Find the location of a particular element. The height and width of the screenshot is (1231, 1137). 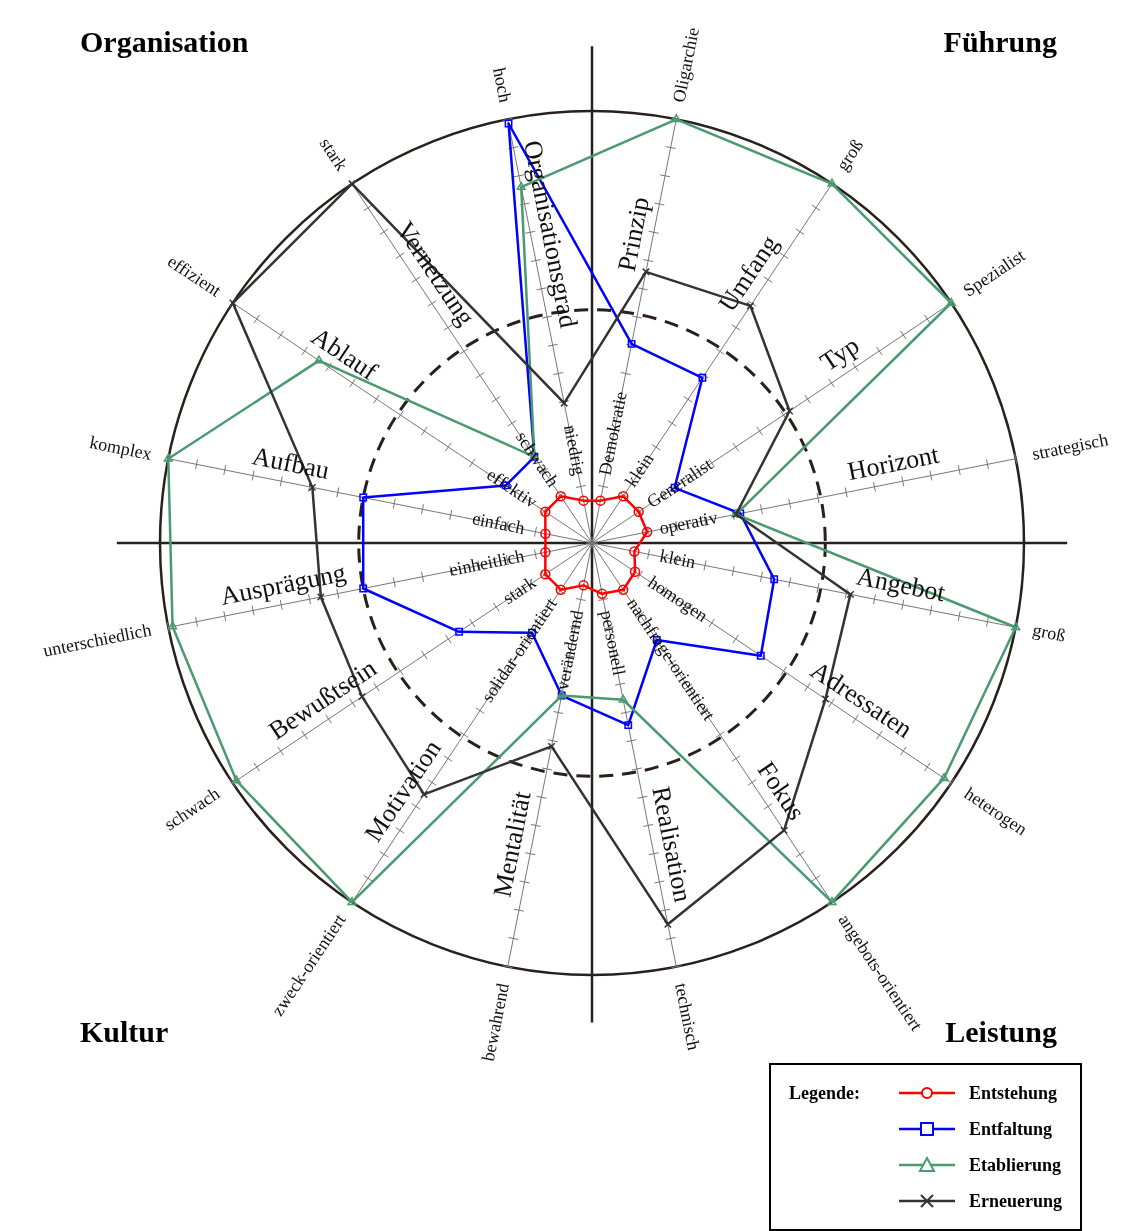

text: hoch is located at coordinates (502, 85).